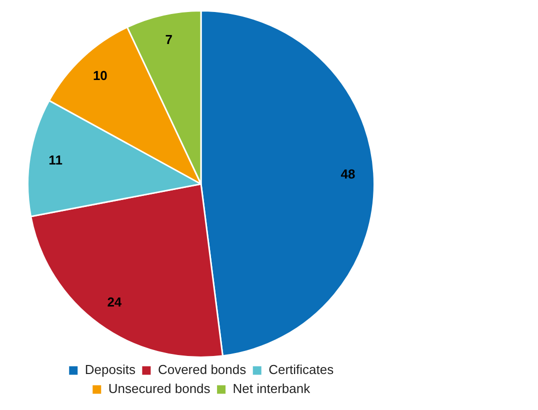  Describe the element at coordinates (271, 388) in the screenshot. I see `legend-label: Net interbank` at that location.